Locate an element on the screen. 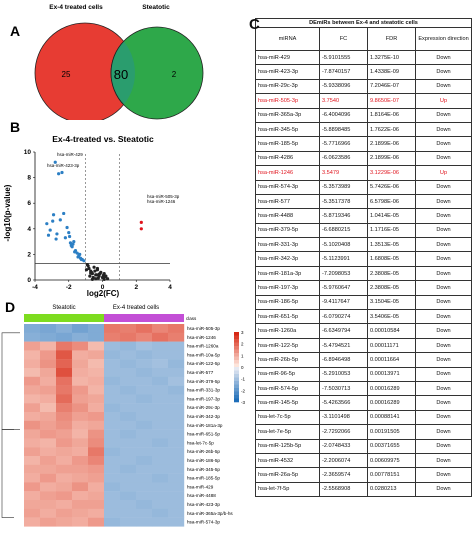  volcano-x-tick-label: 4 is located at coordinates (170, 287).